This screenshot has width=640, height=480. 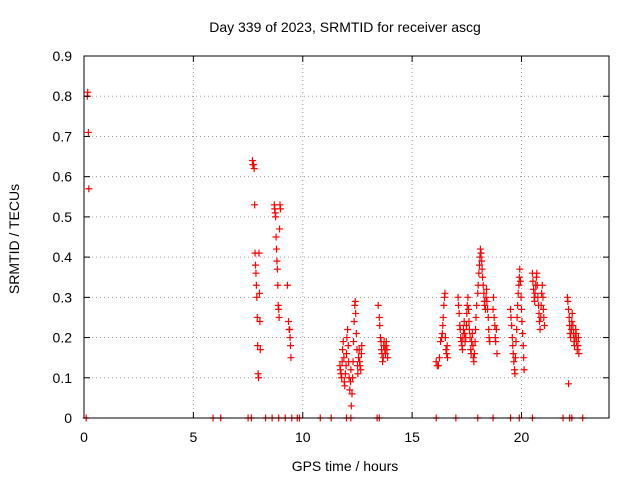 I want to click on y-tick-label: 0.5, so click(x=63, y=217).